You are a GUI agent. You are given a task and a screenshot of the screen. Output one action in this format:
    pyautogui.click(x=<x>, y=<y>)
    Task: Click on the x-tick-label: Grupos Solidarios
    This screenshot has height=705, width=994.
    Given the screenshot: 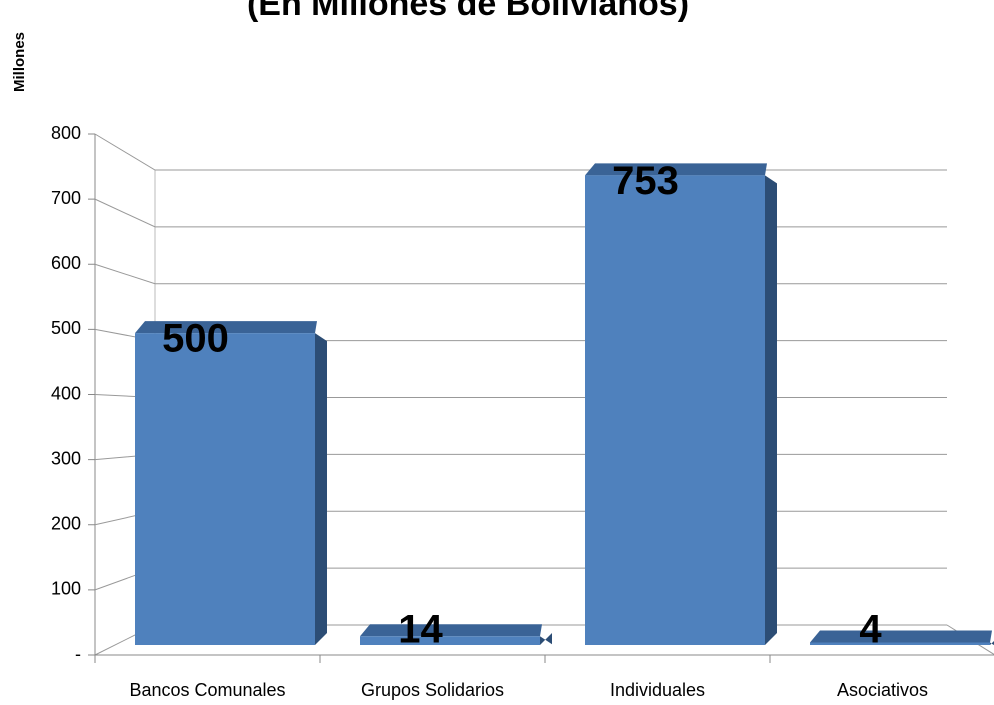 What is the action you would take?
    pyautogui.click(x=432, y=690)
    